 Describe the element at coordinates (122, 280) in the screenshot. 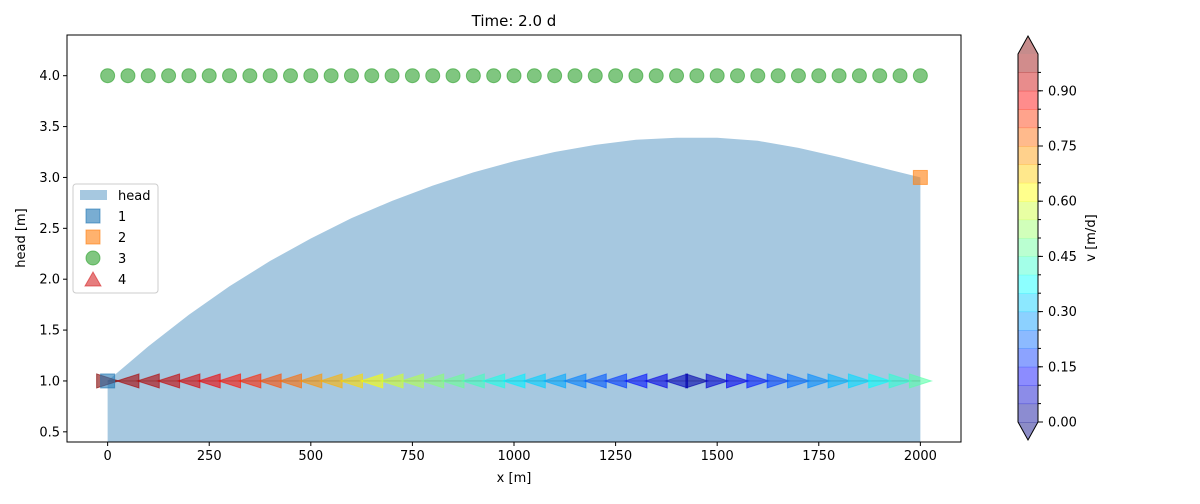

I see `legend-label-4: 4` at that location.